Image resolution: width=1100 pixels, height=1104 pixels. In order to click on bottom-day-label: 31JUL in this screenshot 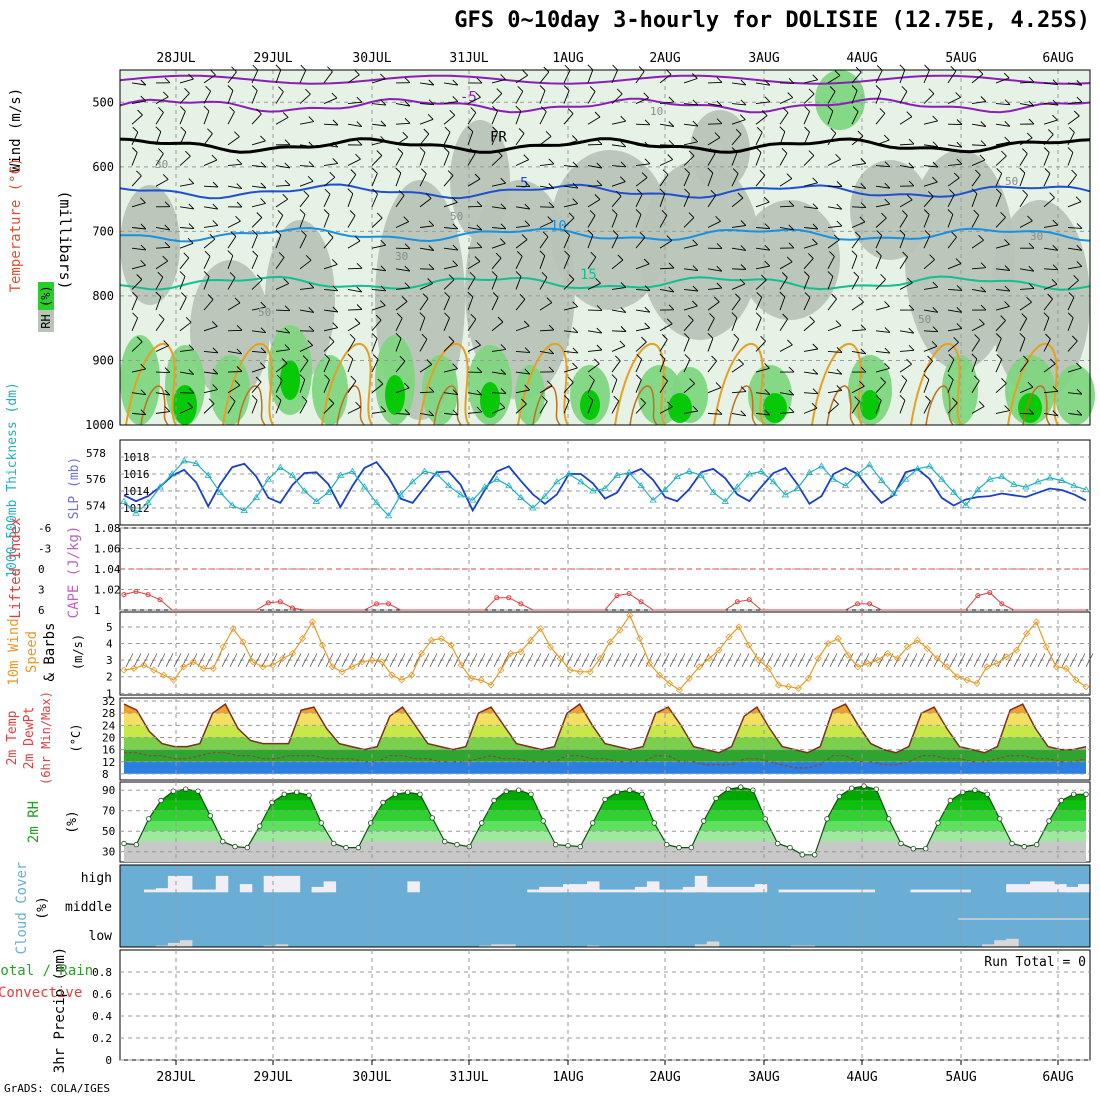, I will do `click(468, 1077)`.